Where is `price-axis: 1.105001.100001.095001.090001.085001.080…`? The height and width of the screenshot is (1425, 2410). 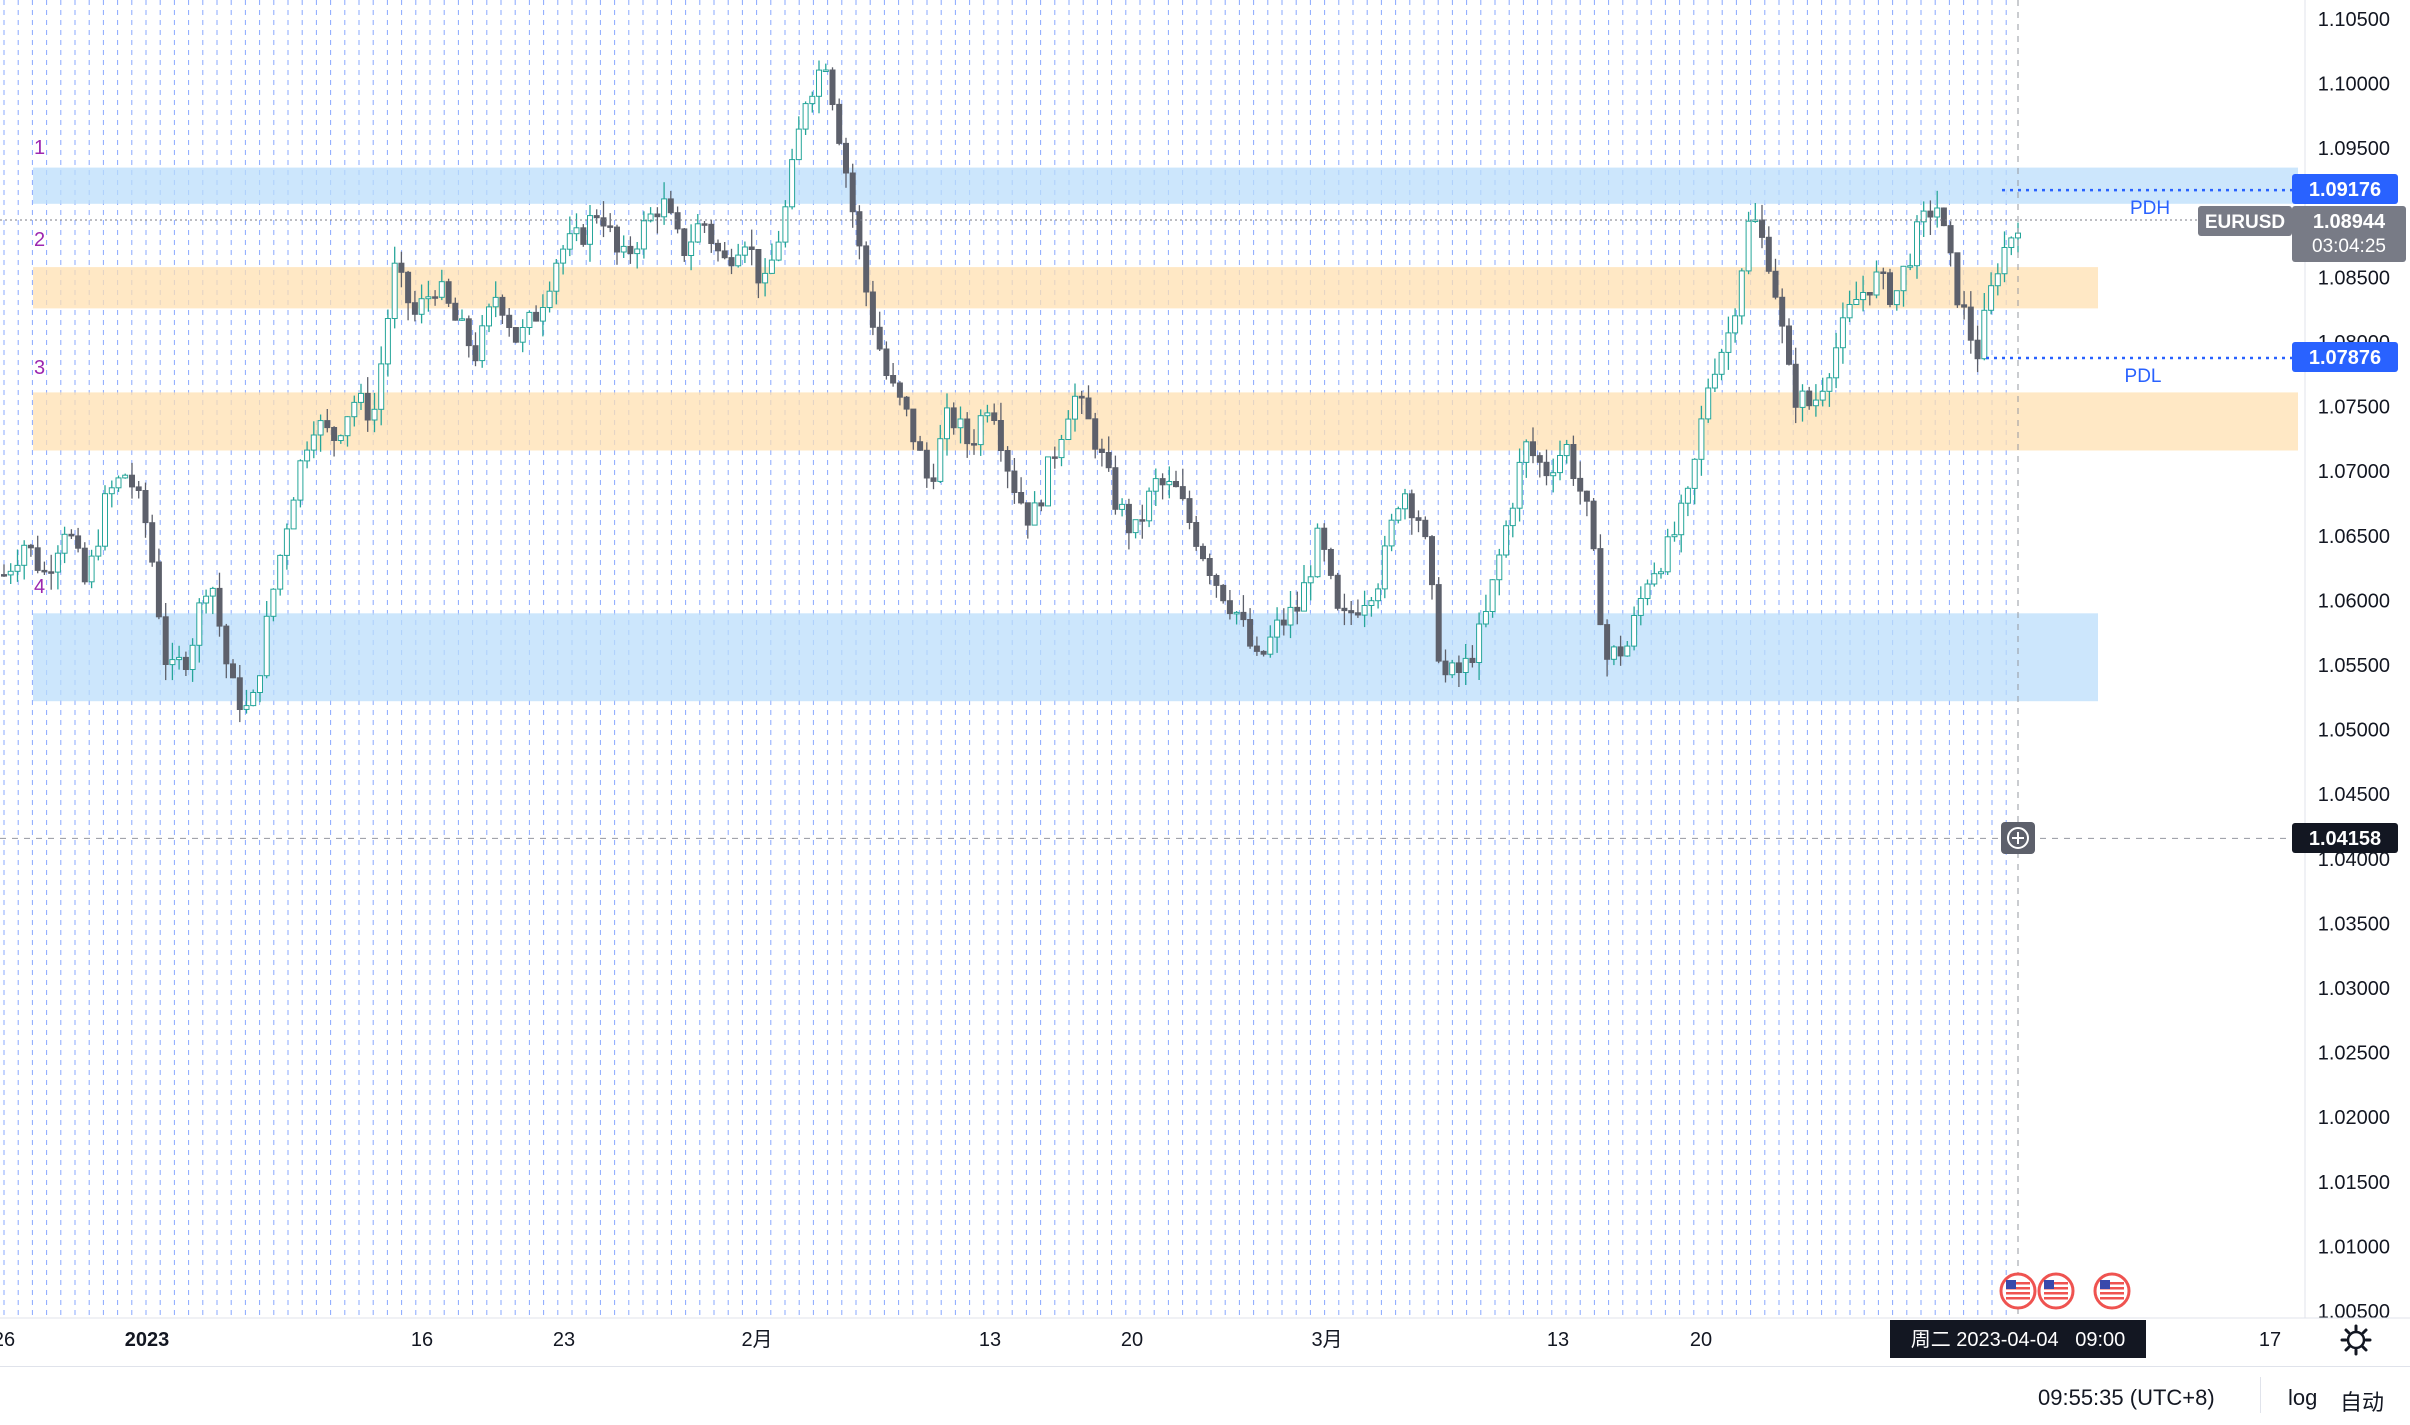
price-axis: 1.105001.100001.095001.090001.085001.080… is located at coordinates (2347, 661).